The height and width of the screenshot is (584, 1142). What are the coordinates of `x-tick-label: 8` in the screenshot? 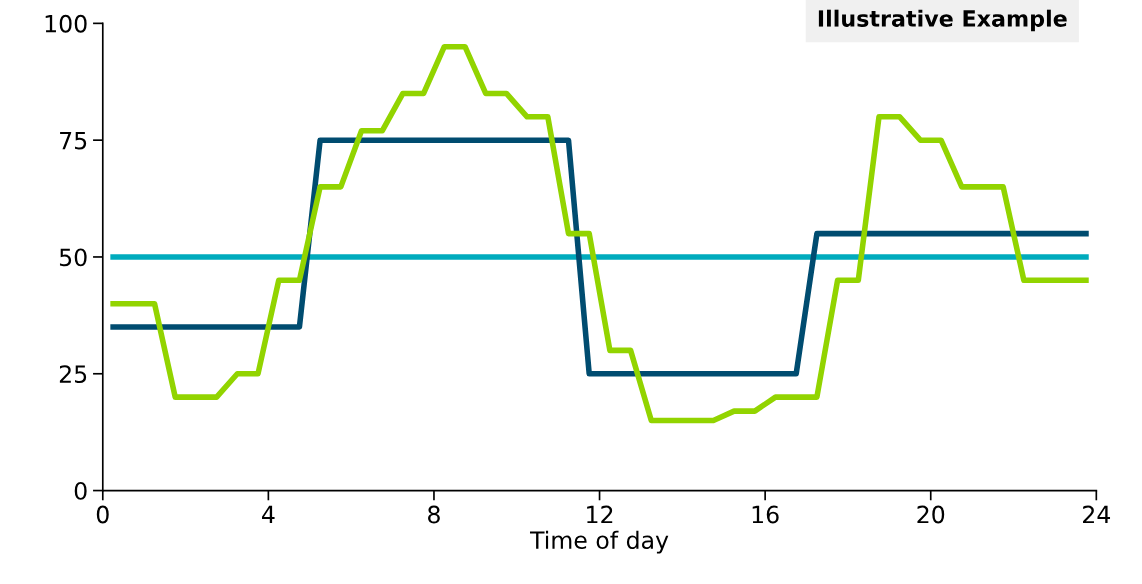 It's located at (434, 514).